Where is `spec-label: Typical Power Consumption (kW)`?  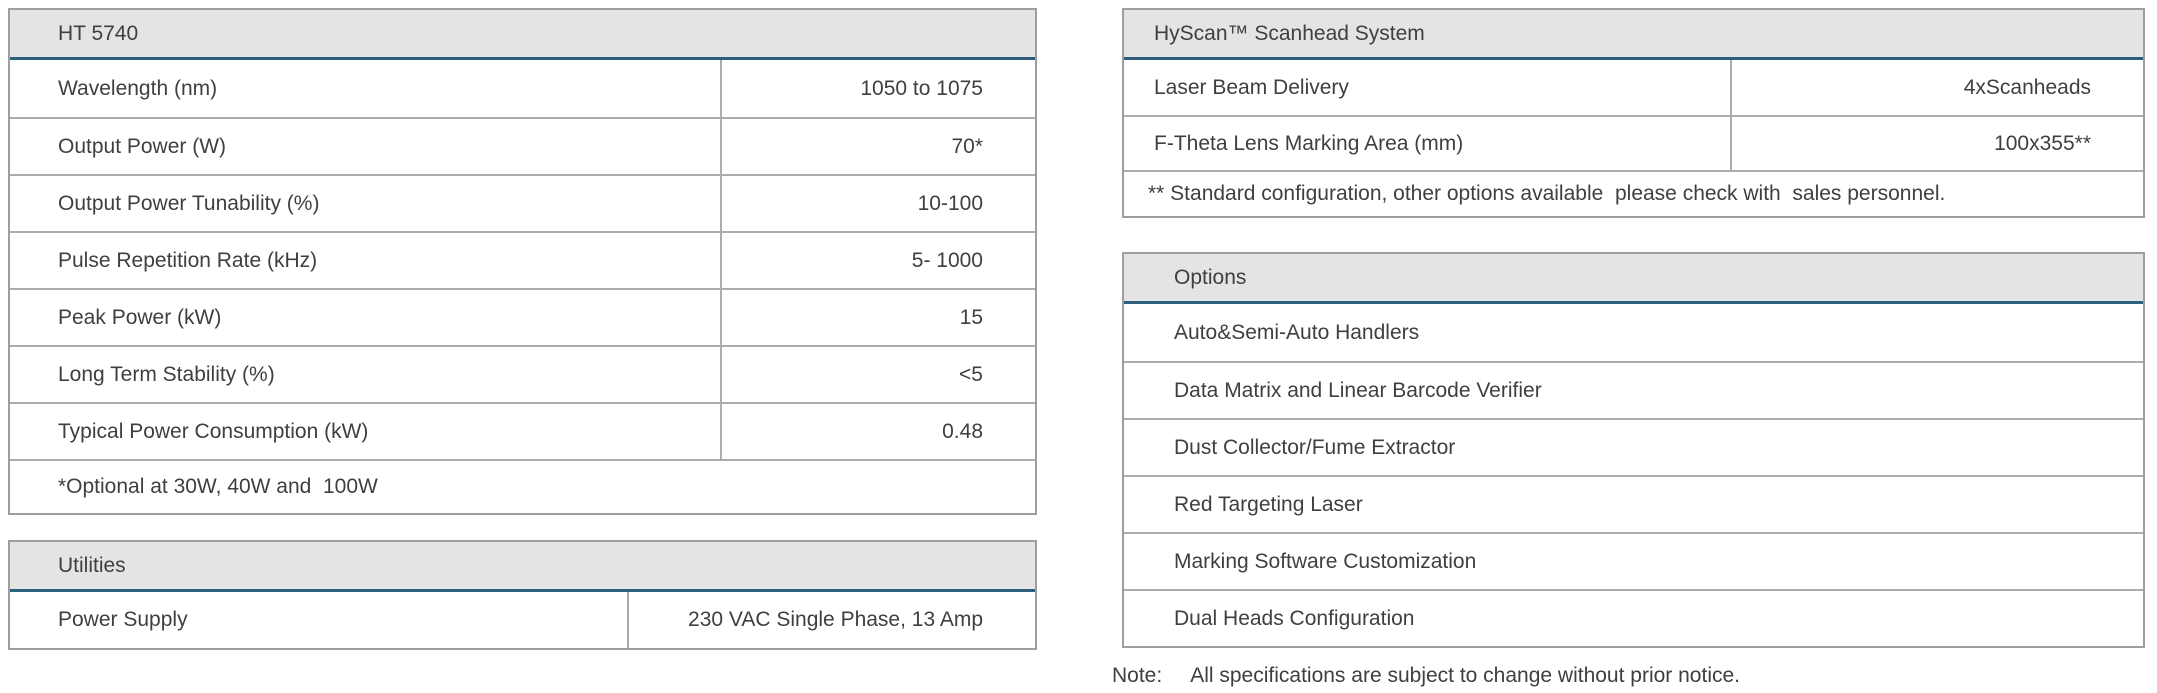 spec-label: Typical Power Consumption (kW) is located at coordinates (213, 431).